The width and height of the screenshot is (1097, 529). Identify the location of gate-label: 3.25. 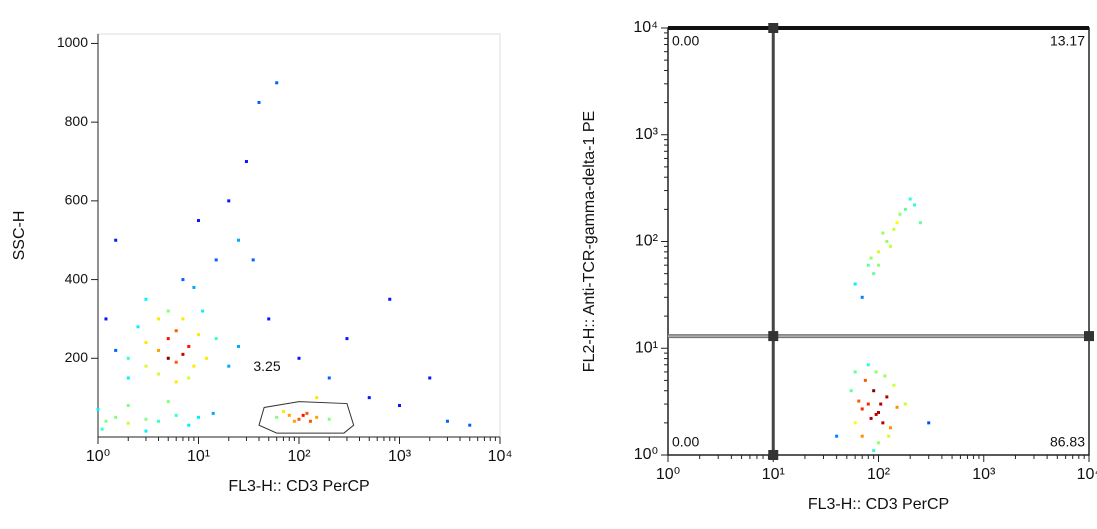
(266, 366).